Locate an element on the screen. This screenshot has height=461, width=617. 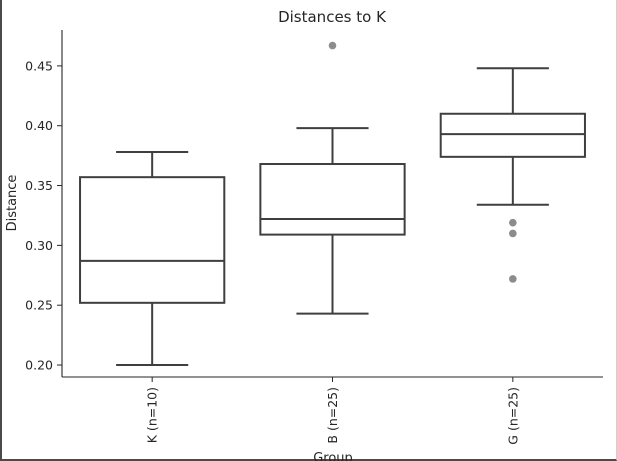
x-tick-label: K (n=10) is located at coordinates (152, 415).